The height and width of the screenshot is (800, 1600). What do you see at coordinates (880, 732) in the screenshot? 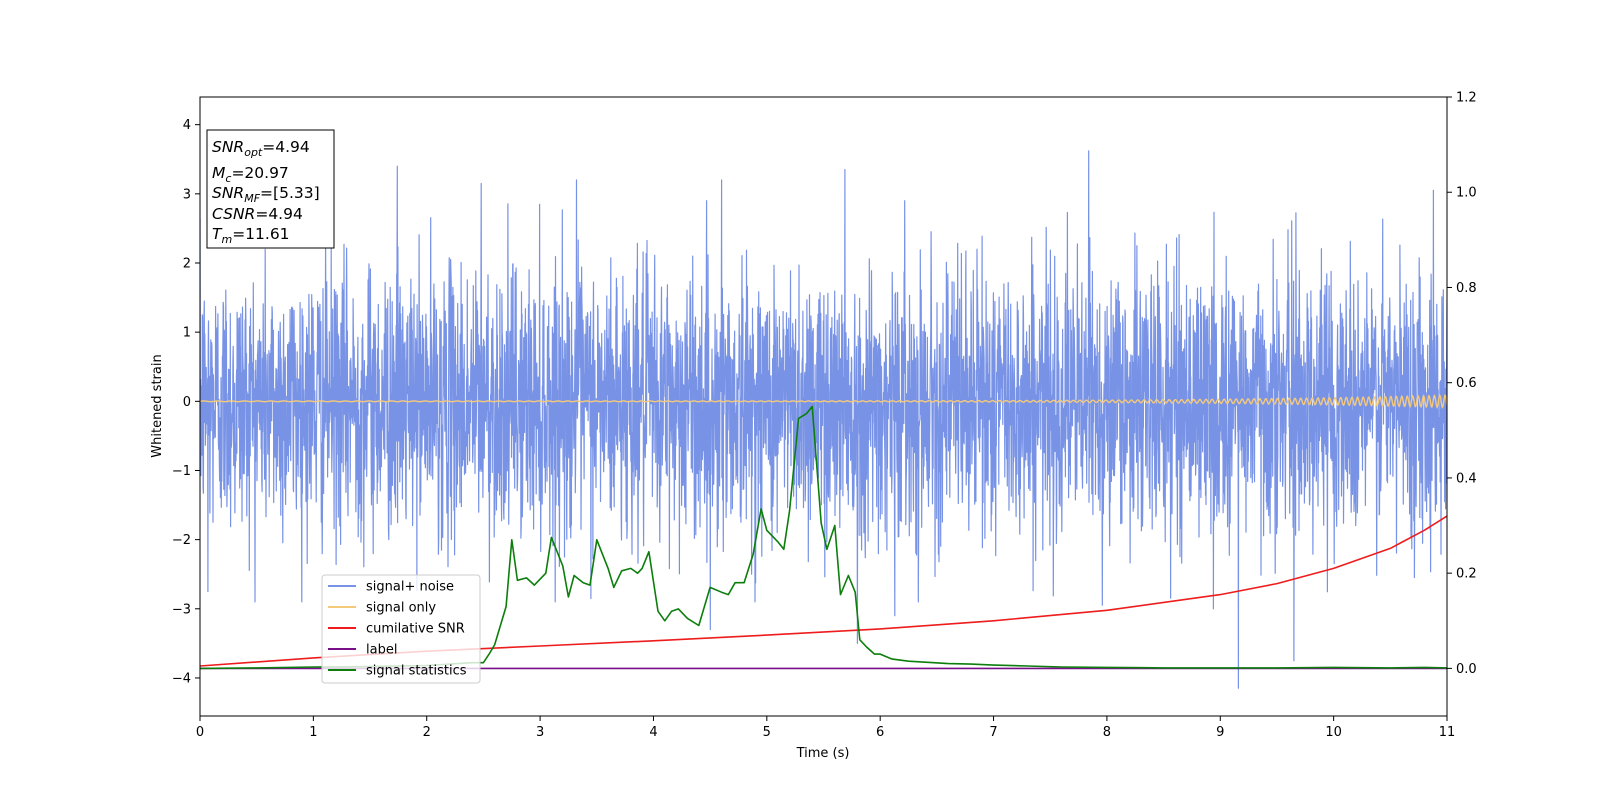
I see `x-tick-label: 6` at bounding box center [880, 732].